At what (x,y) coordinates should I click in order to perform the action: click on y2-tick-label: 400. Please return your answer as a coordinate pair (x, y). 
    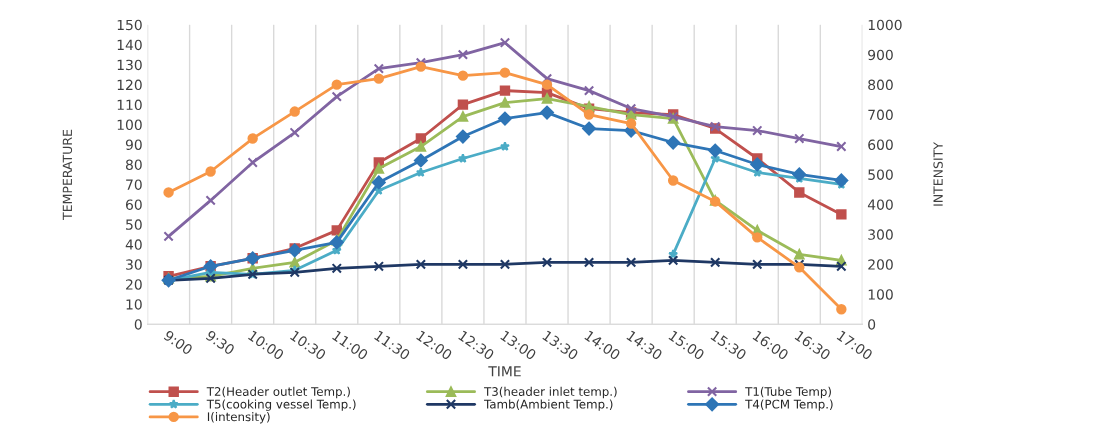
    Looking at the image, I should click on (880, 204).